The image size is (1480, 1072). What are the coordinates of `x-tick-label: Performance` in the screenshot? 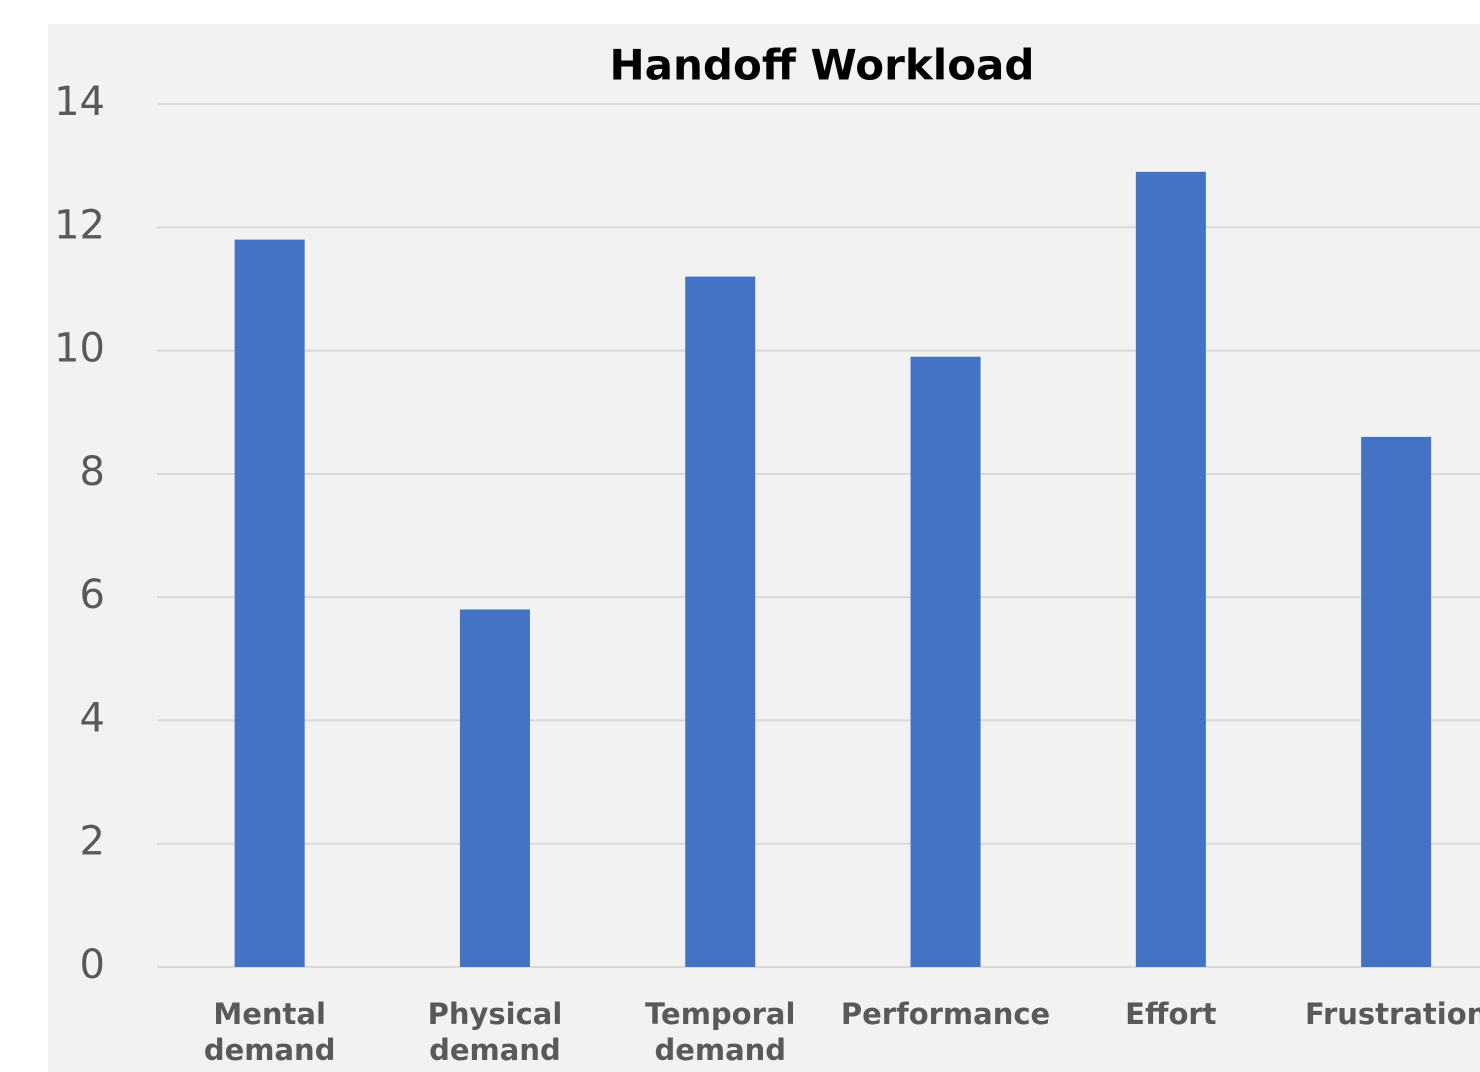 It's located at (945, 1014).